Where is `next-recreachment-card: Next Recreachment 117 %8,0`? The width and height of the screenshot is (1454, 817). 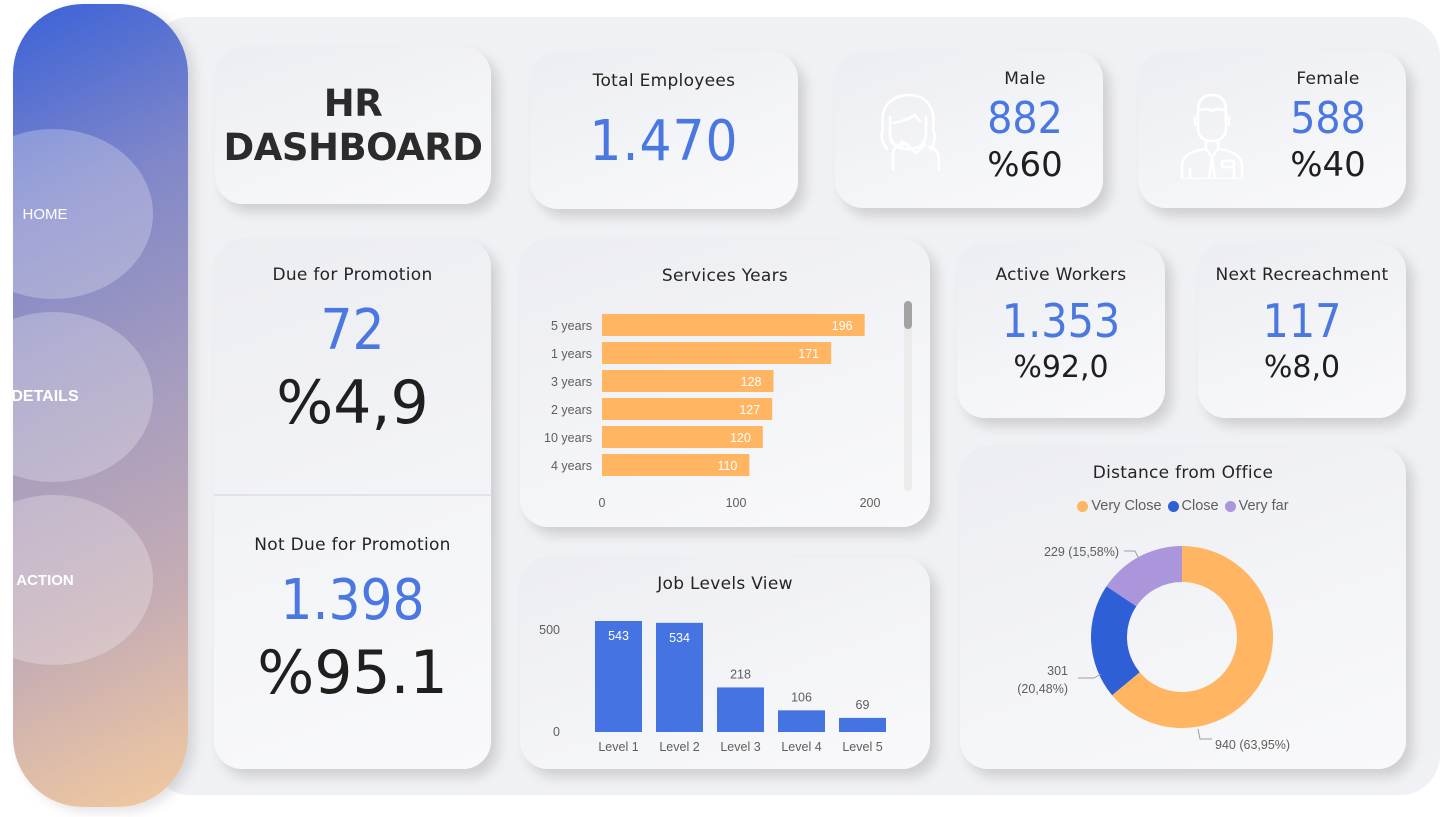
next-recreachment-card: Next Recreachment 117 %8,0 is located at coordinates (1302, 330).